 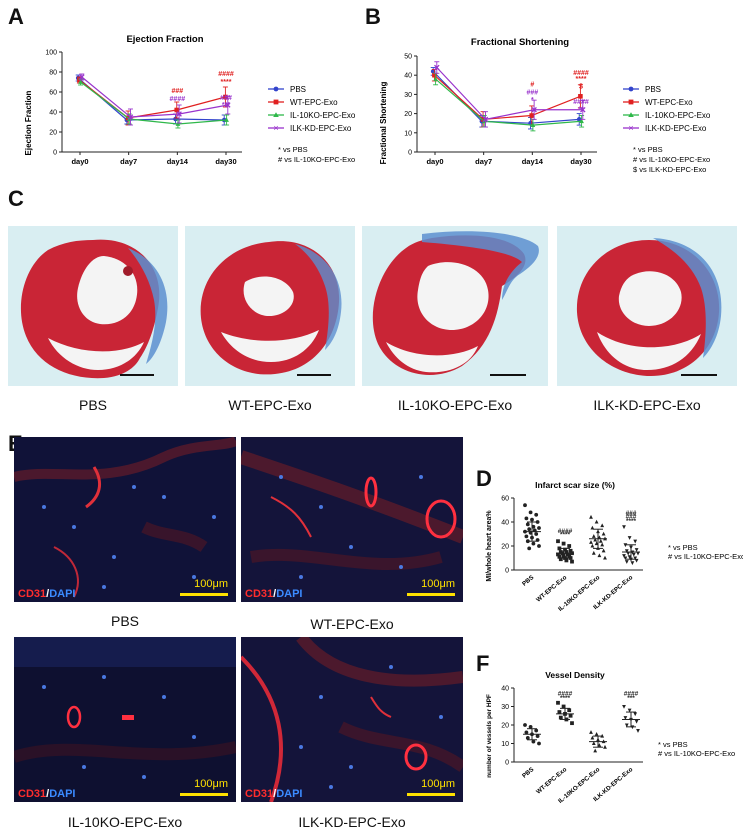 What do you see at coordinates (565, 551) in the screenshot?
I see `group-wt-epc-exo` at bounding box center [565, 551].